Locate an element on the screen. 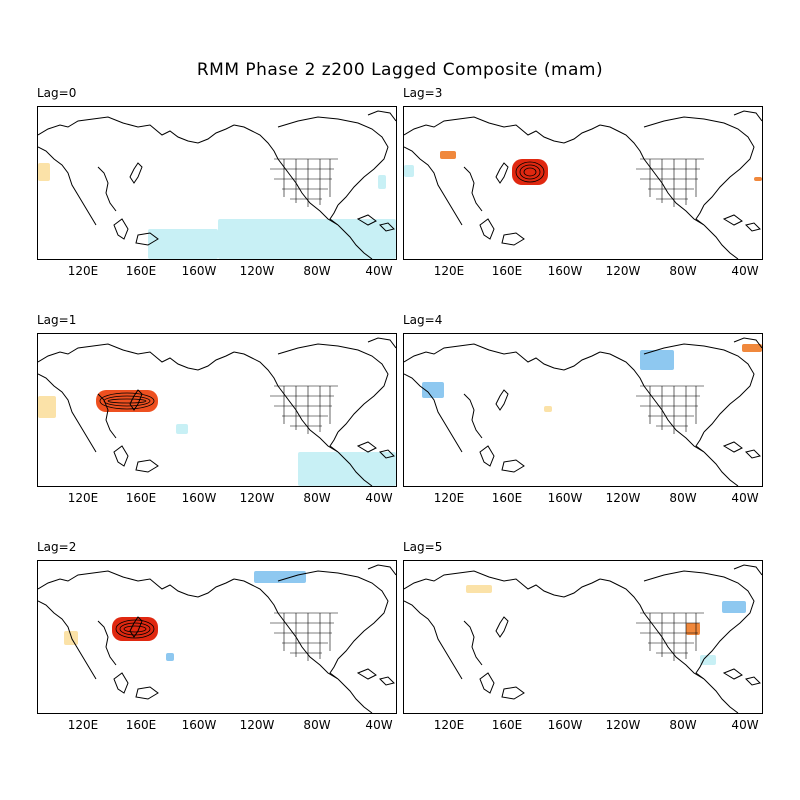 Image resolution: width=800 pixels, height=800 pixels. panel-lag1: Lag=1 120E 160E 160W 120W 80W 40W is located at coordinates (217, 409).